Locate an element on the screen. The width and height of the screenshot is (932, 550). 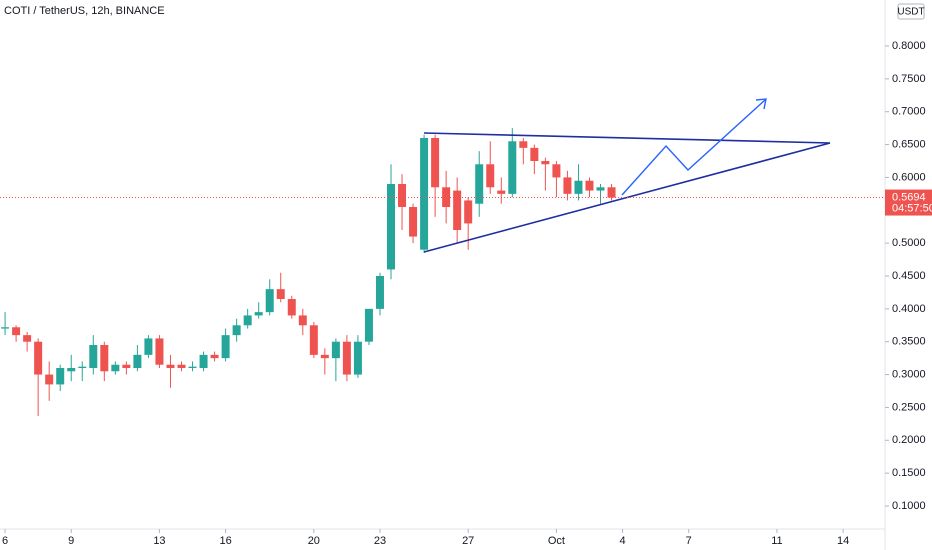
y-tick-label: 0.3000 is located at coordinates (909, 374).